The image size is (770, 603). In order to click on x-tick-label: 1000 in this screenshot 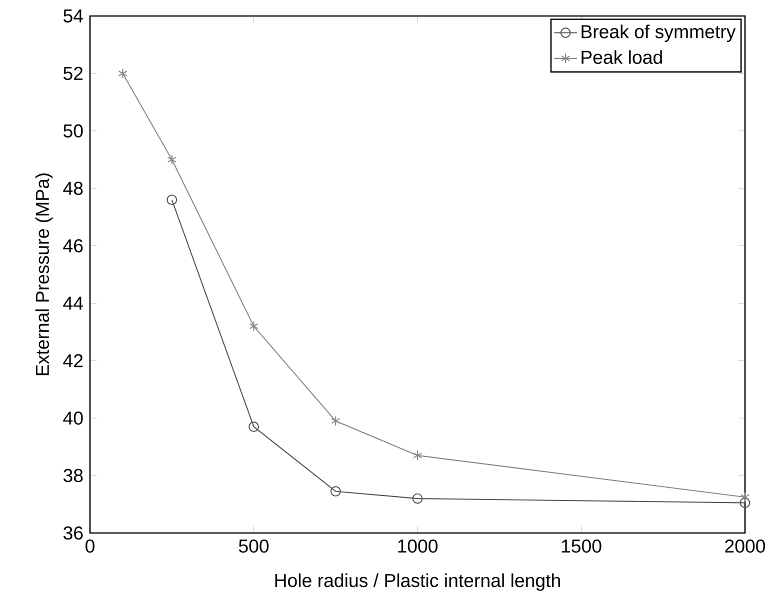, I will do `click(418, 546)`.